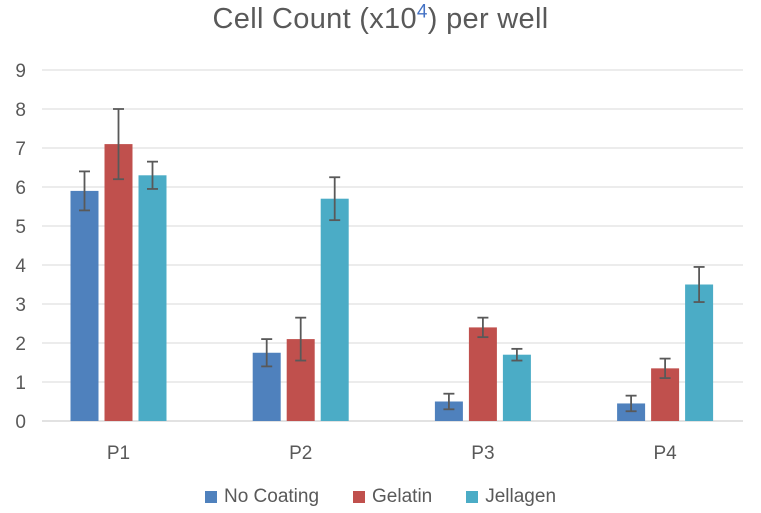 This screenshot has width=761, height=513. Describe the element at coordinates (20, 422) in the screenshot. I see `y-tick-label: 0` at that location.